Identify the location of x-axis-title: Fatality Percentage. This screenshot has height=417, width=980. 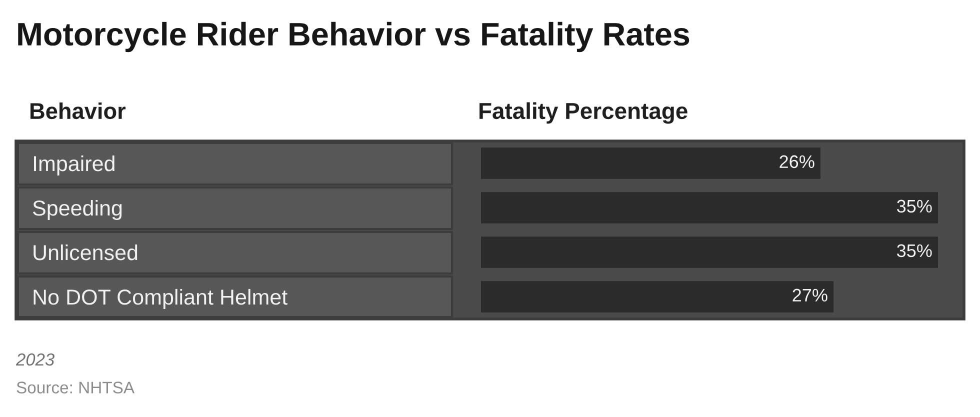
(584, 113).